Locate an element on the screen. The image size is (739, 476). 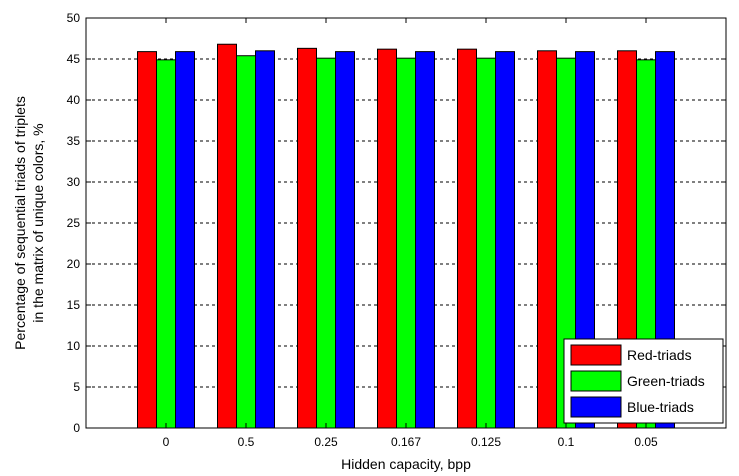
y-tick-label: 25 is located at coordinates (74, 223).